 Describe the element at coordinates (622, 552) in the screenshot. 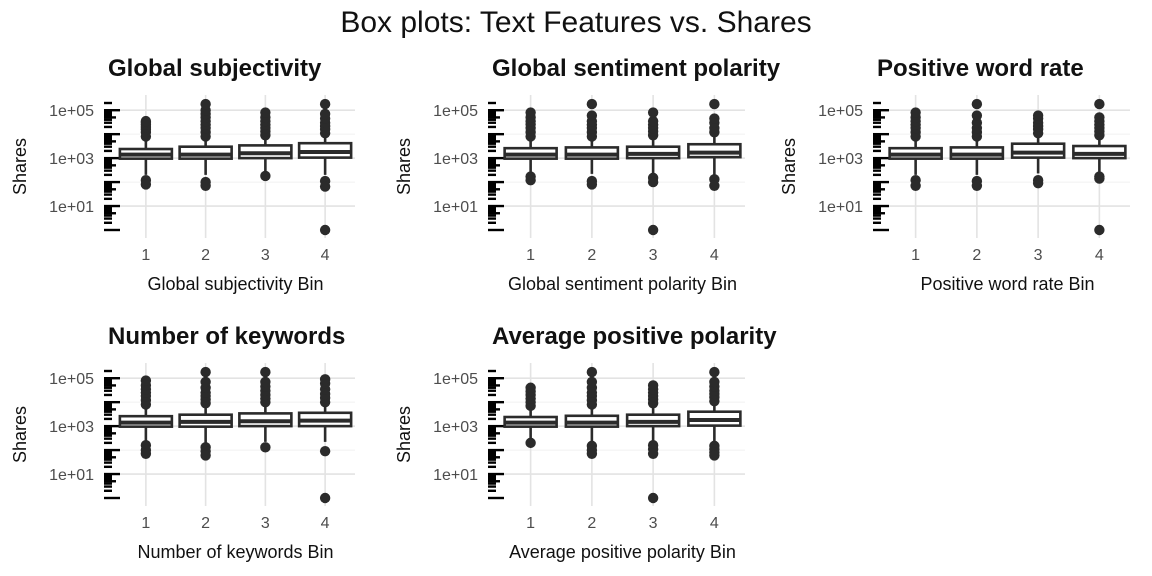

I see `x-axis-label: Average positive polarity Bin` at that location.